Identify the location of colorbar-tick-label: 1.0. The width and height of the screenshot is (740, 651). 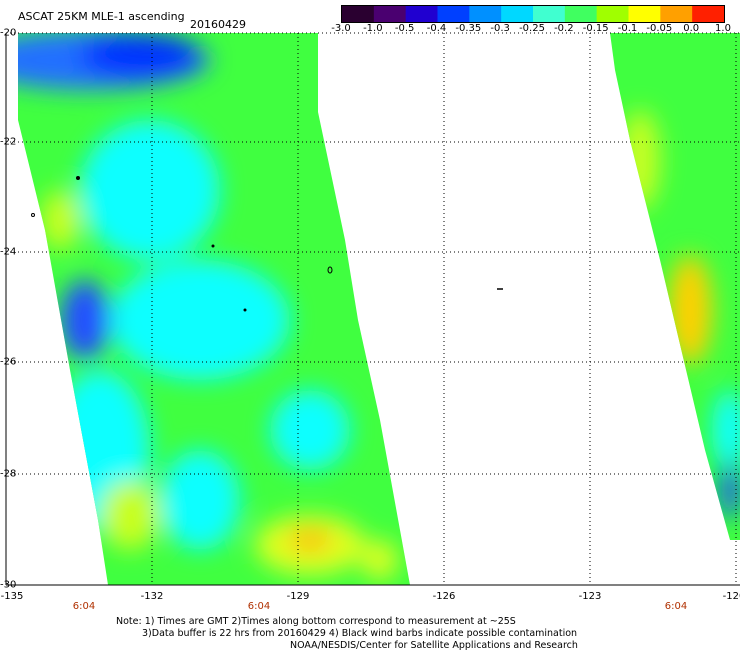
(723, 28).